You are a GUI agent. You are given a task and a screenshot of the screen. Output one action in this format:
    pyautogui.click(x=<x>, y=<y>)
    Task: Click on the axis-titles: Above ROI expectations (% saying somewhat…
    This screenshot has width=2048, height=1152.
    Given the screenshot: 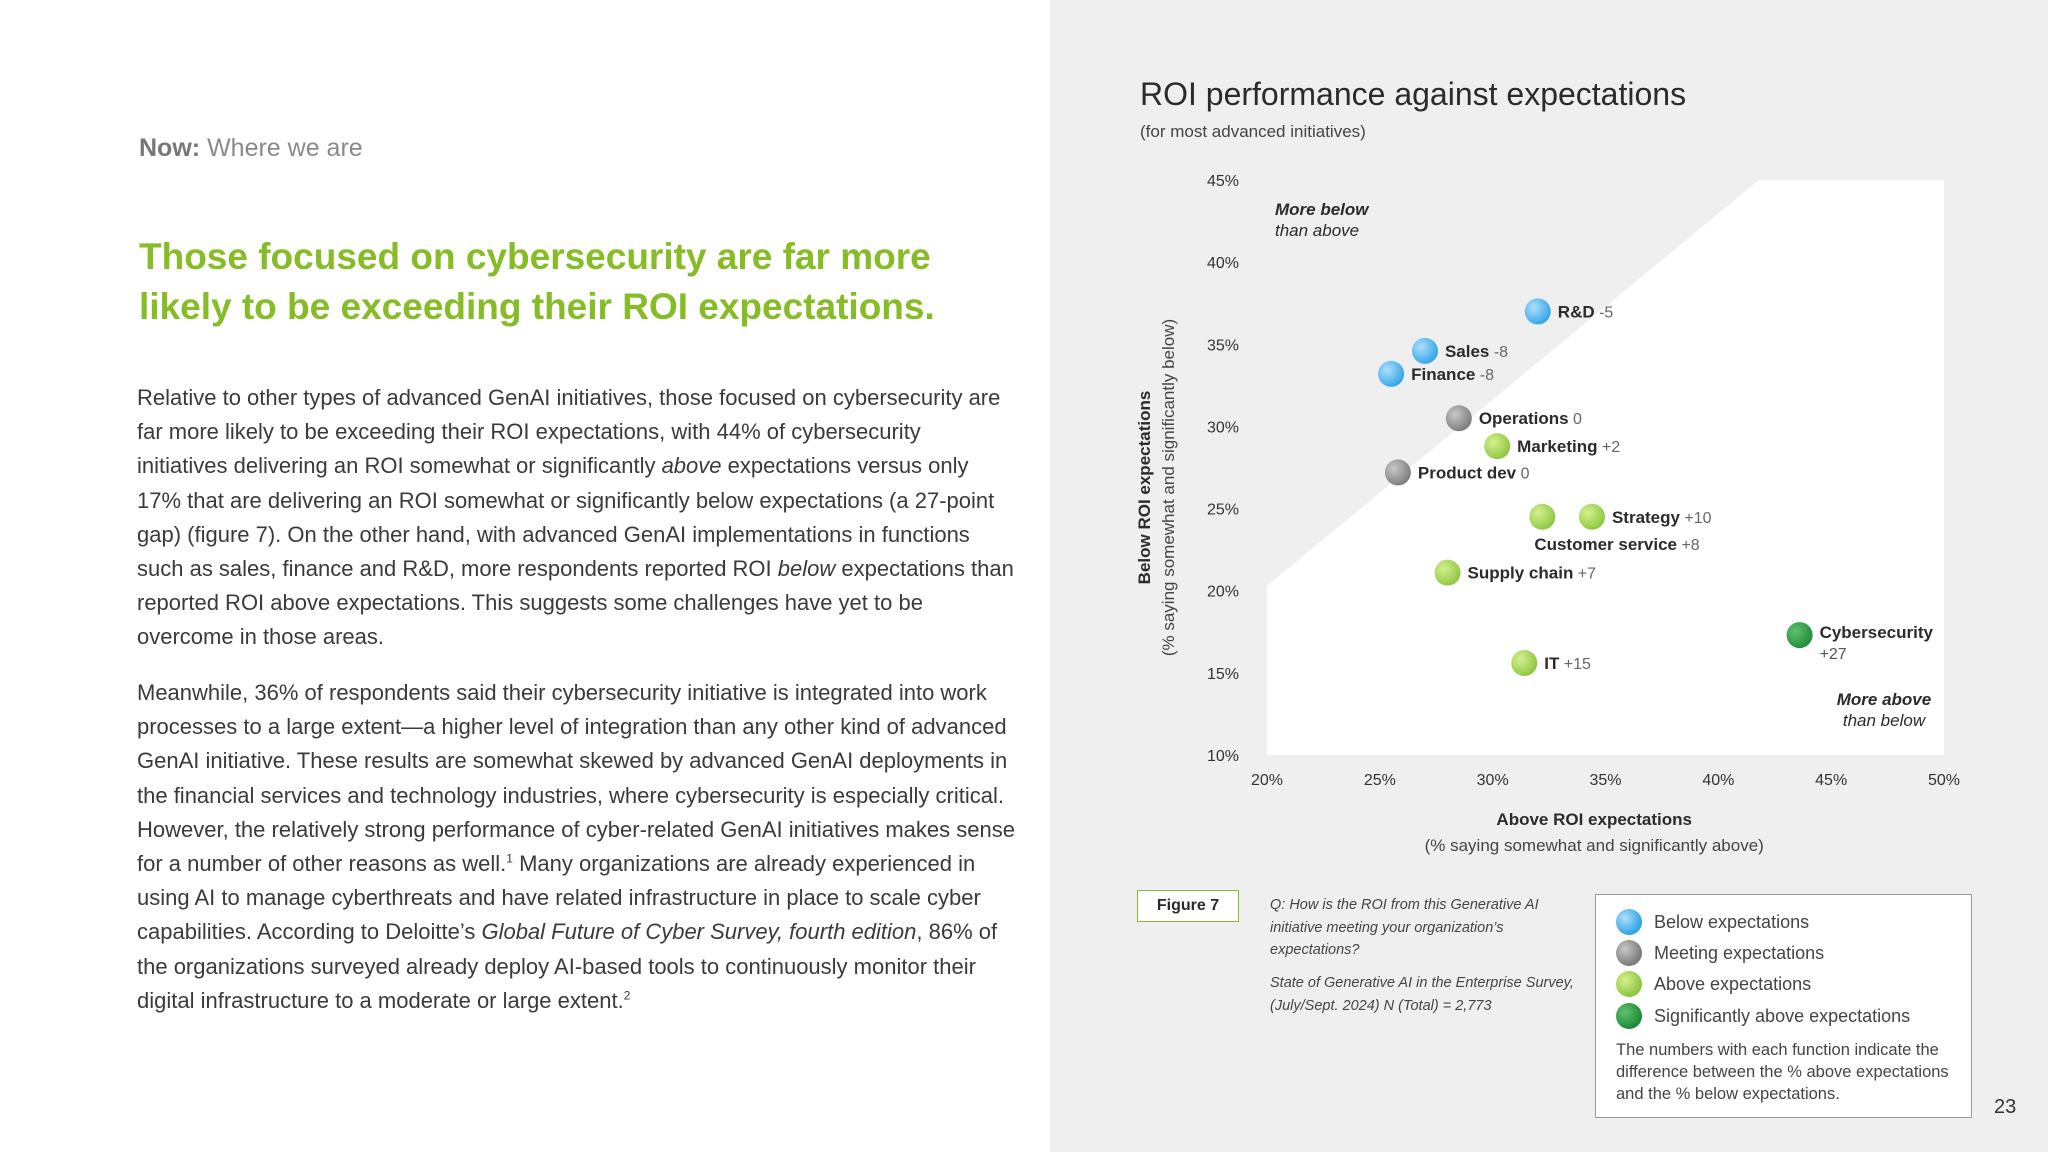 What is the action you would take?
    pyautogui.click(x=1449, y=587)
    